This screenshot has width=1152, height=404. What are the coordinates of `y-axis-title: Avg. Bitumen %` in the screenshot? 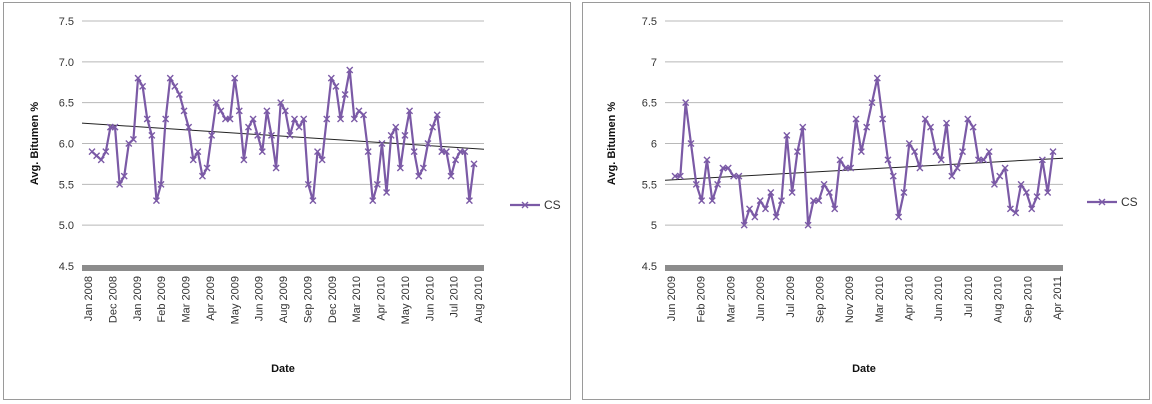 It's located at (35, 144).